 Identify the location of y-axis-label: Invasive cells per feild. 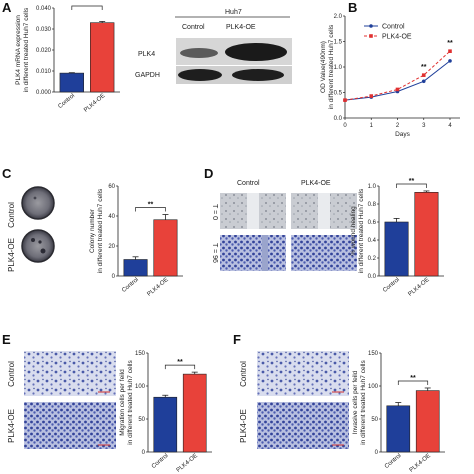
(355, 402).